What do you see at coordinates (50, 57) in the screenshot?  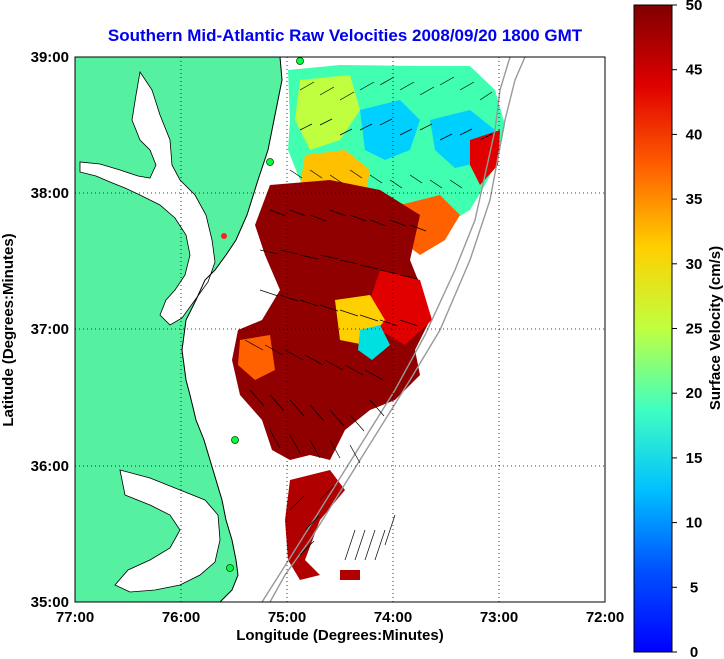 I see `y-tick-label: 39:00` at bounding box center [50, 57].